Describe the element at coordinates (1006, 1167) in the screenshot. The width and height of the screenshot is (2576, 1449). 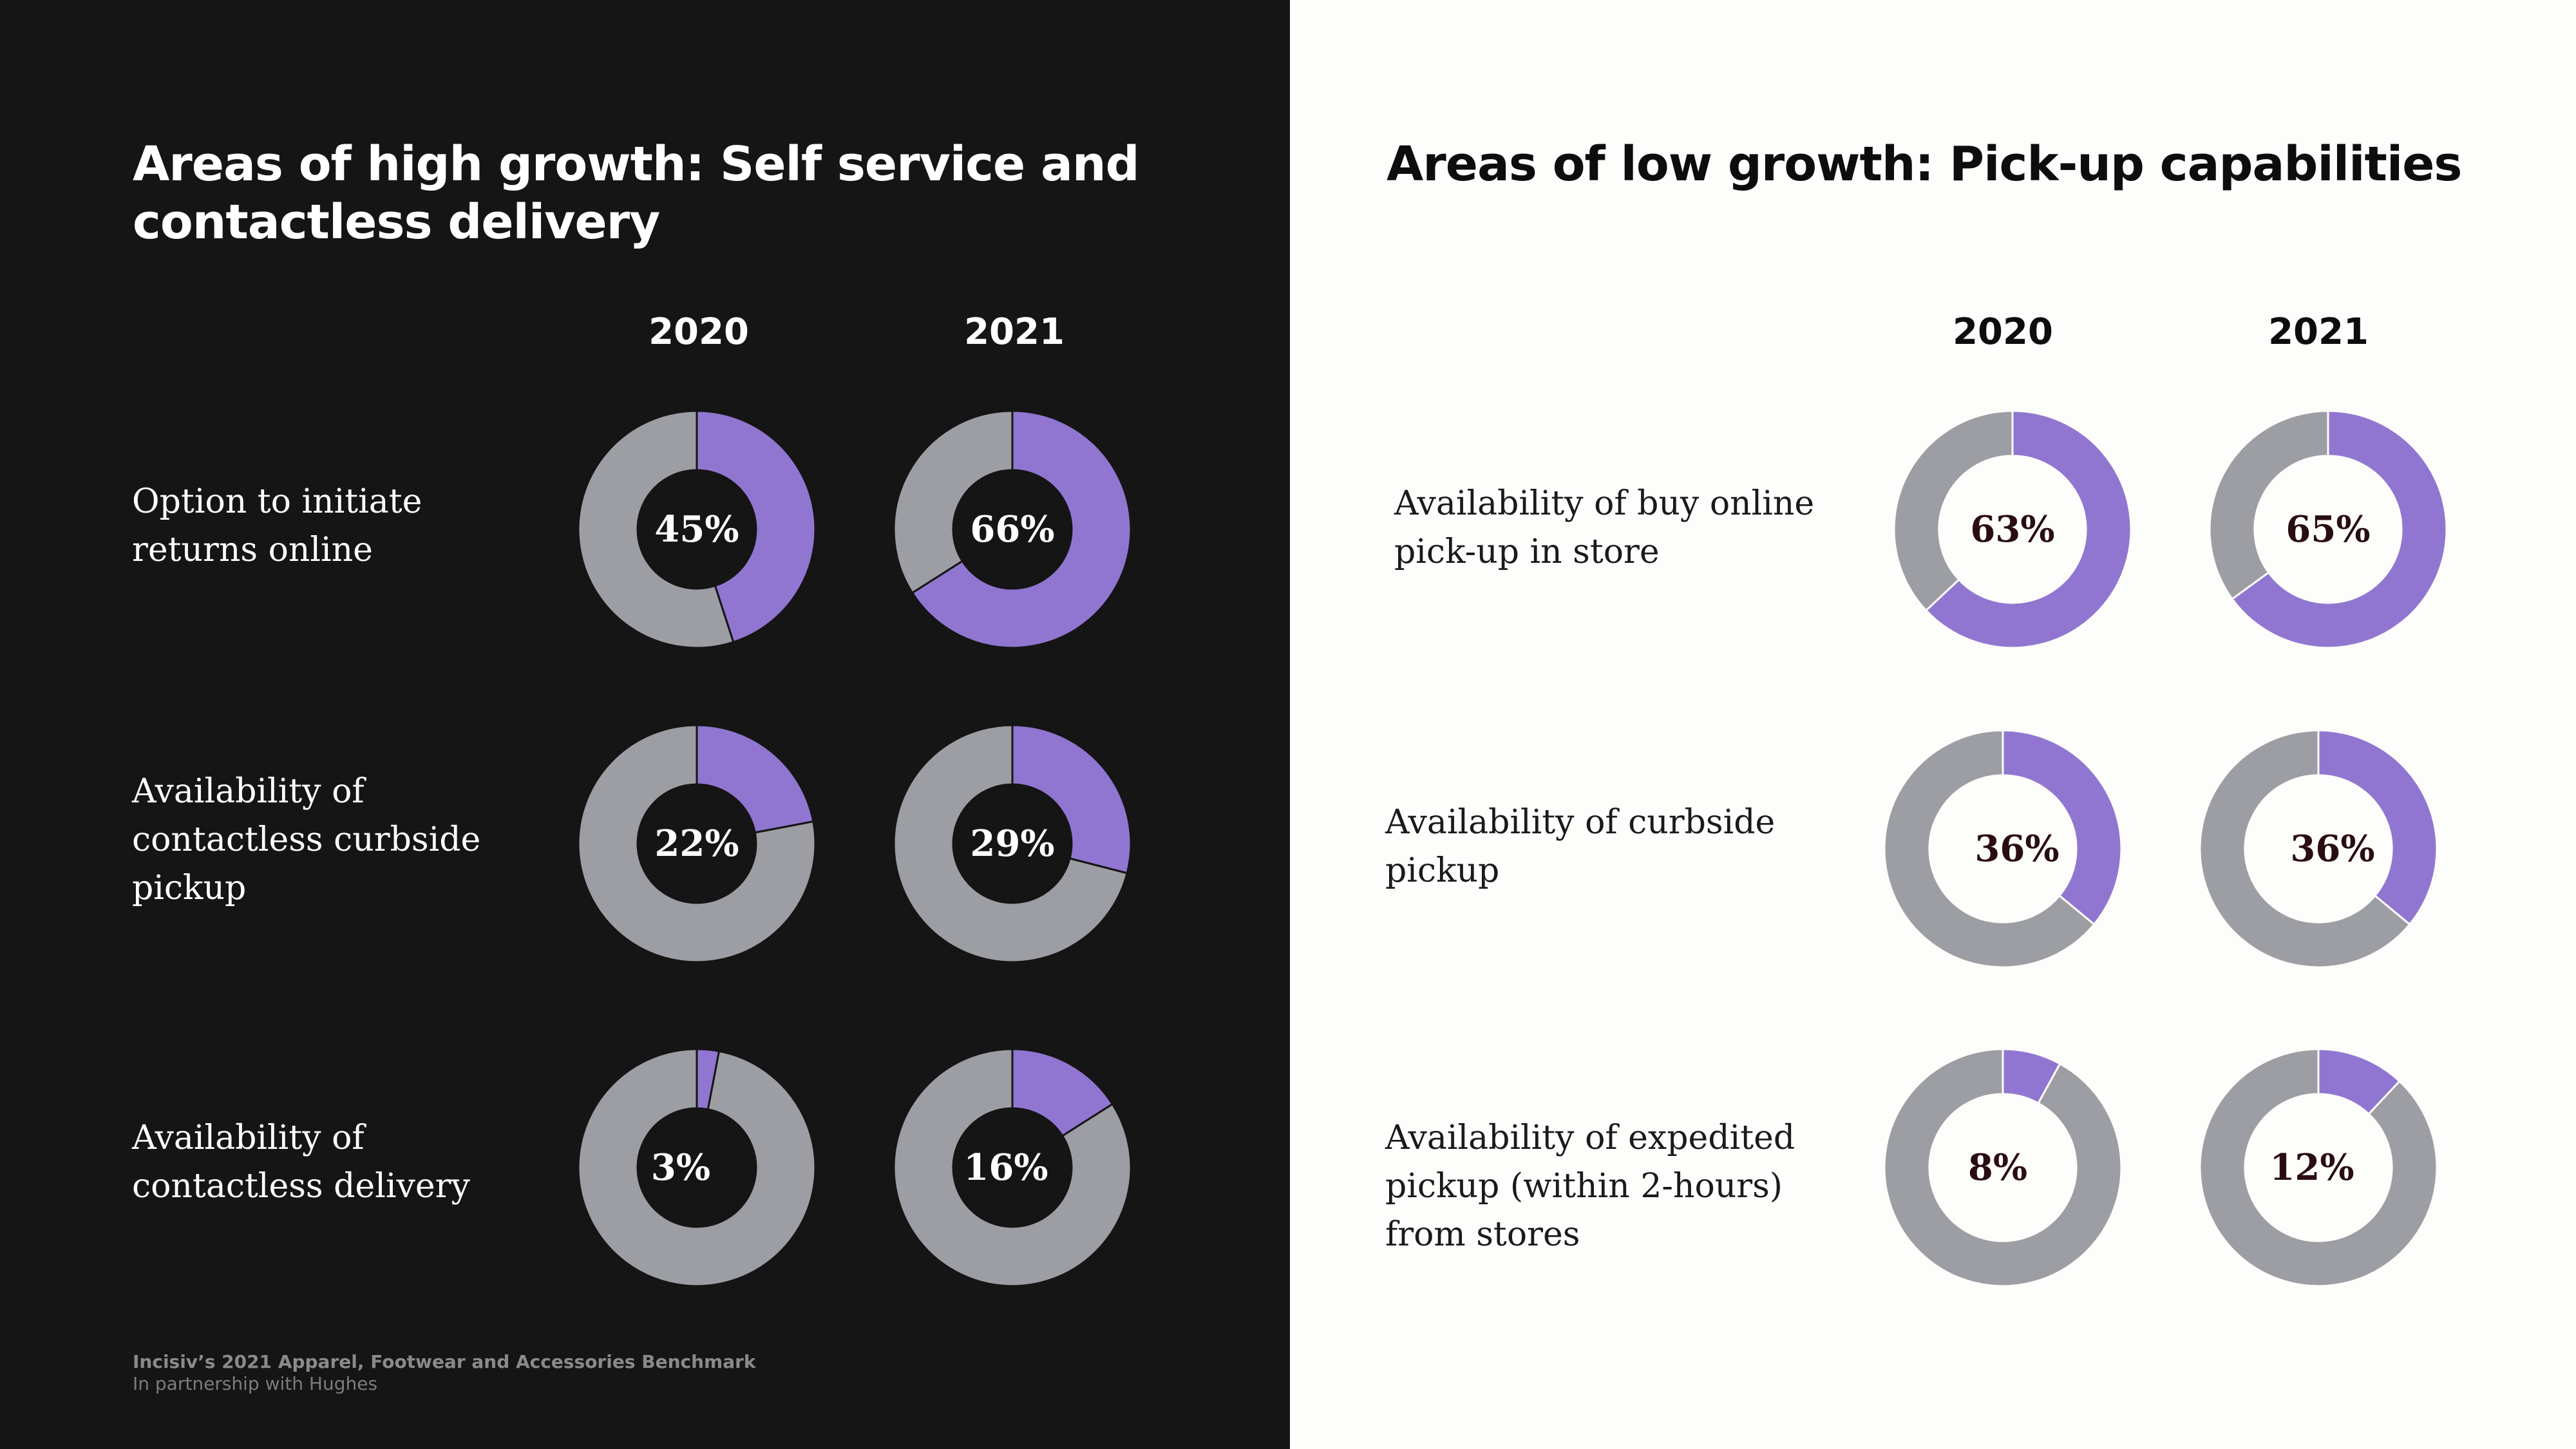
I see `donut-value-label: 16%` at that location.